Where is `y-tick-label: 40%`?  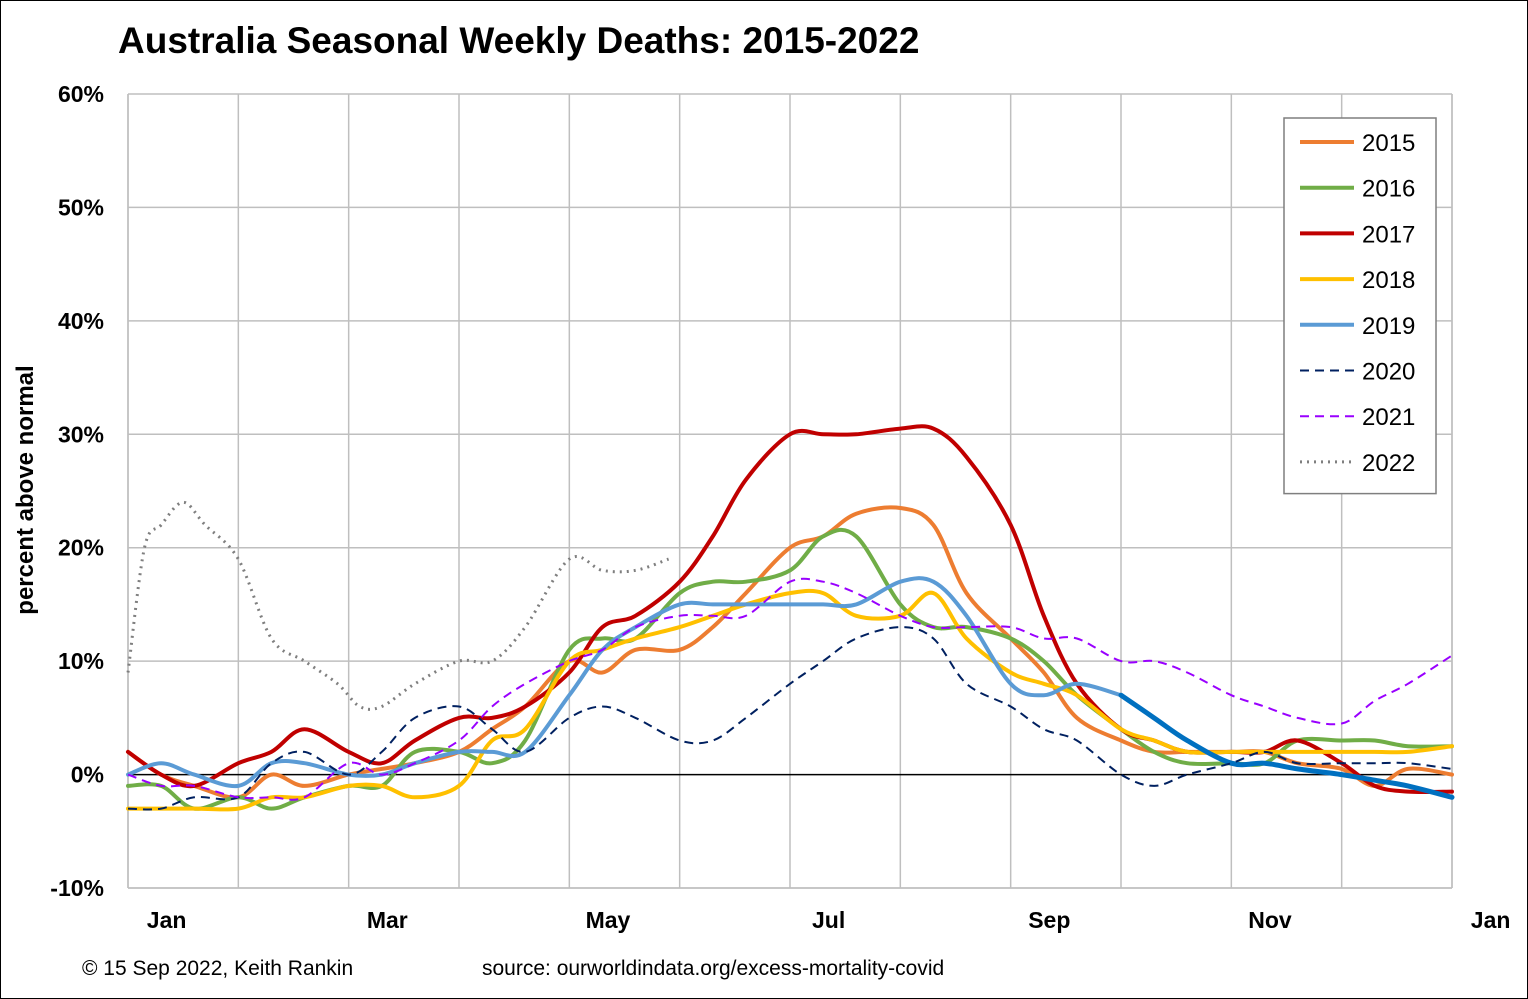 y-tick-label: 40% is located at coordinates (81, 321).